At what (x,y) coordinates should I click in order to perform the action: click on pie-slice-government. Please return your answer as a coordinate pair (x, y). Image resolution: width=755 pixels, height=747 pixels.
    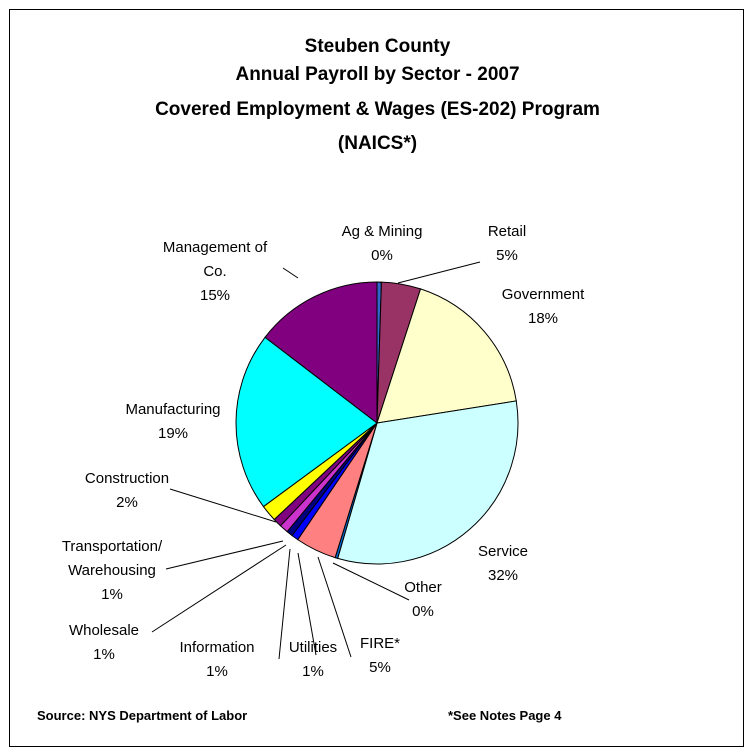
    Looking at the image, I should click on (446, 356).